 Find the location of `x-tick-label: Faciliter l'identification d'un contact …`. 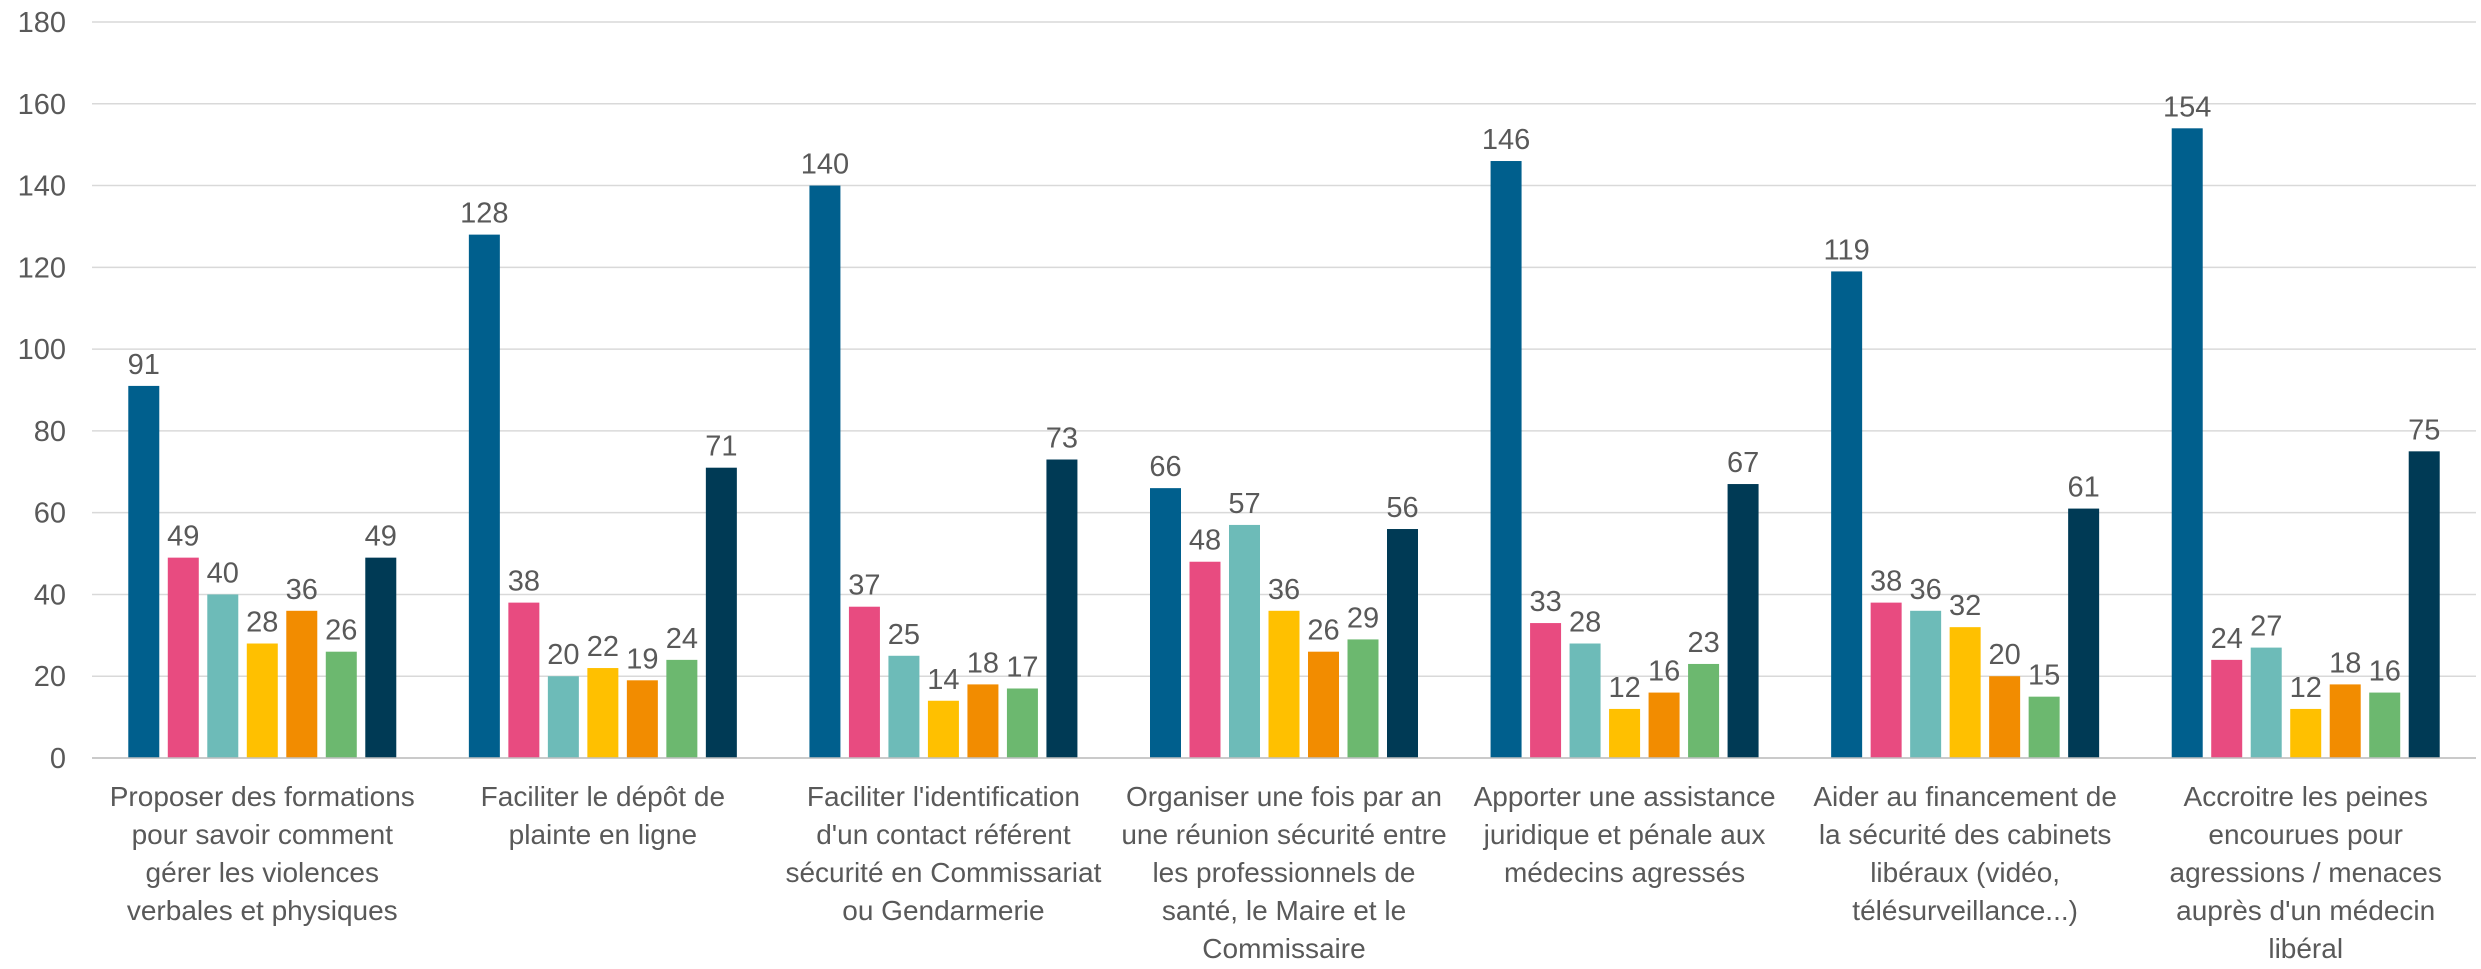

x-tick-label: Faciliter l'identification d'un contact … is located at coordinates (943, 853).